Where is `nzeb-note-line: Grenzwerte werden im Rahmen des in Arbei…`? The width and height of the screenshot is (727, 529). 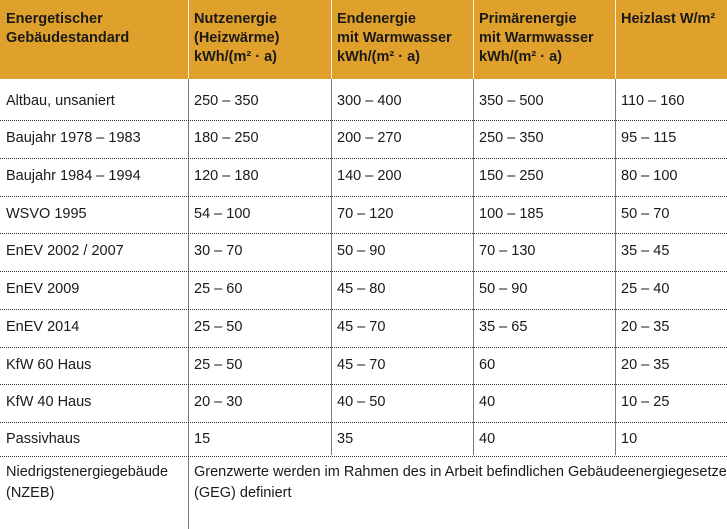 nzeb-note-line: Grenzwerte werden im Rahmen des in Arbei… is located at coordinates (460, 472).